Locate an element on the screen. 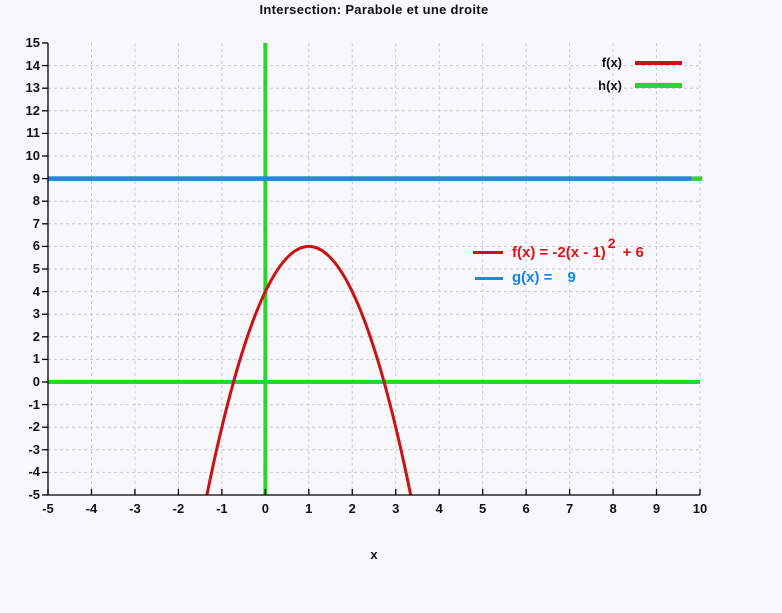 This screenshot has width=782, height=613. y-tick-label: 14 is located at coordinates (32, 65).